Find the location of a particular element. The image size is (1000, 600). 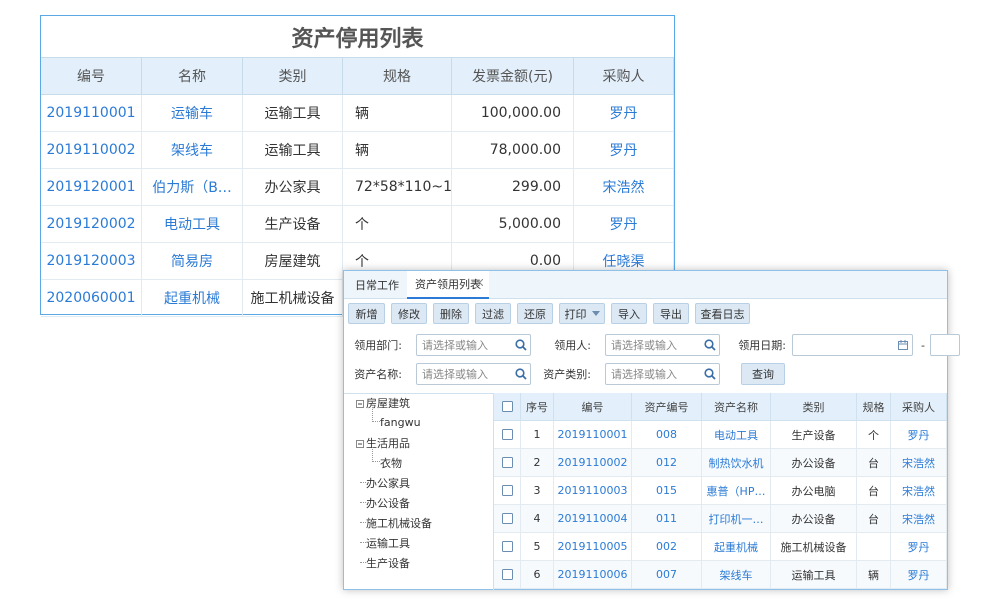

table-cell: 施工机械设备 is located at coordinates (293, 298).